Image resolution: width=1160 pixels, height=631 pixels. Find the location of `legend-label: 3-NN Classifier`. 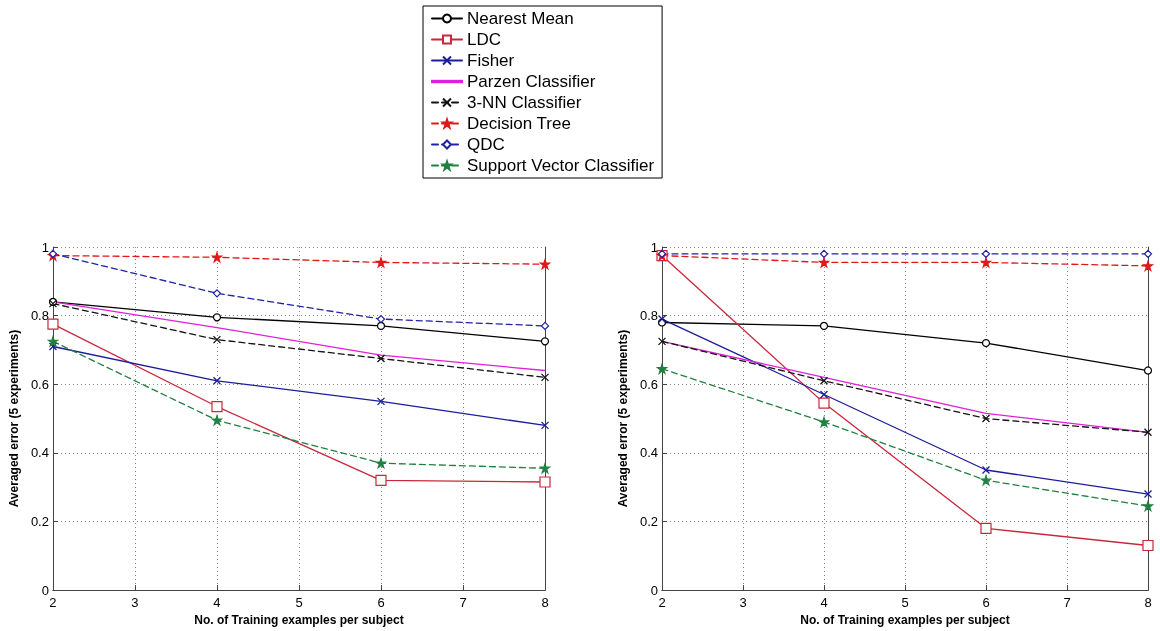

legend-label: 3-NN Classifier is located at coordinates (524, 102).